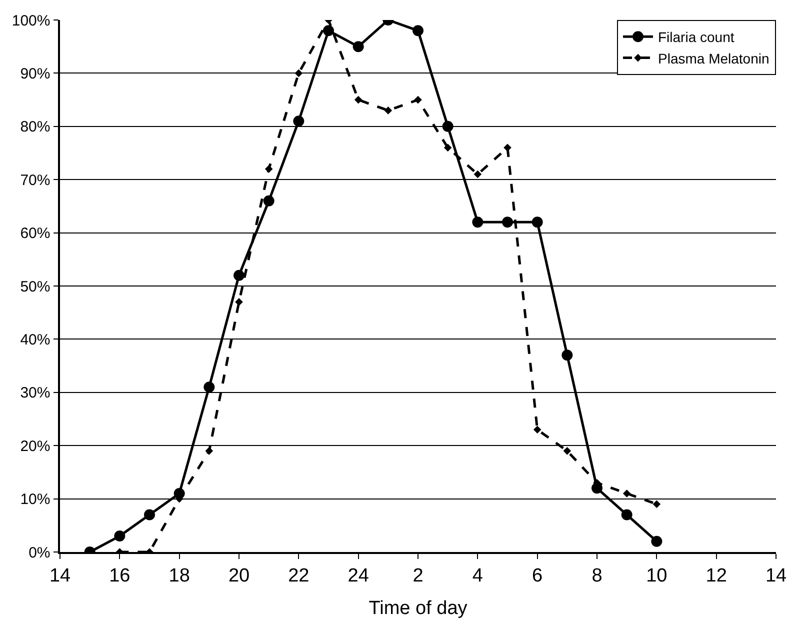 This screenshot has height=627, width=806. What do you see at coordinates (597, 576) in the screenshot?
I see `x-tick-label: 8` at bounding box center [597, 576].